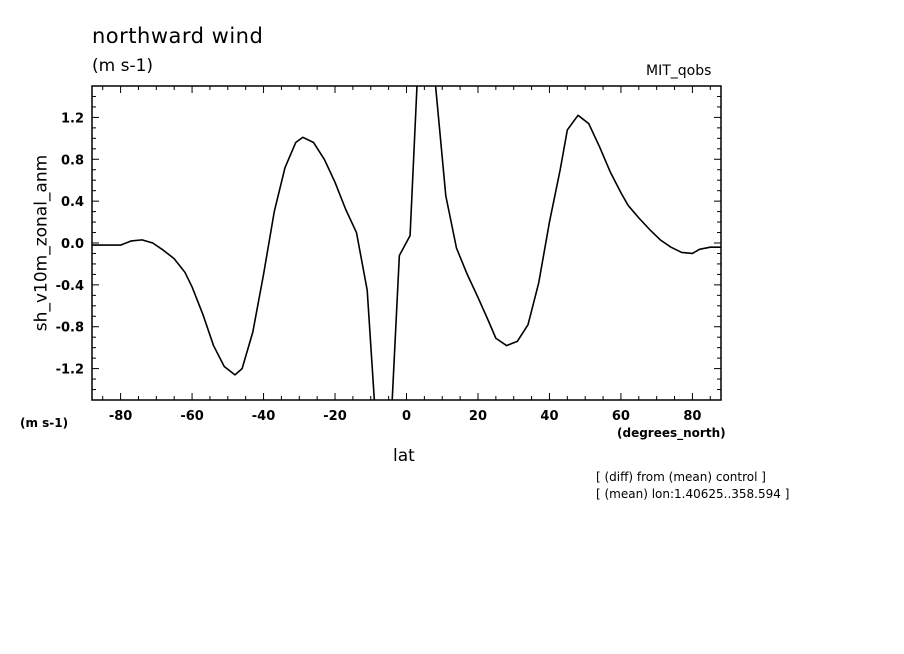 The width and height of the screenshot is (904, 654). I want to click on y-tick-label: 0.8, so click(72, 160).